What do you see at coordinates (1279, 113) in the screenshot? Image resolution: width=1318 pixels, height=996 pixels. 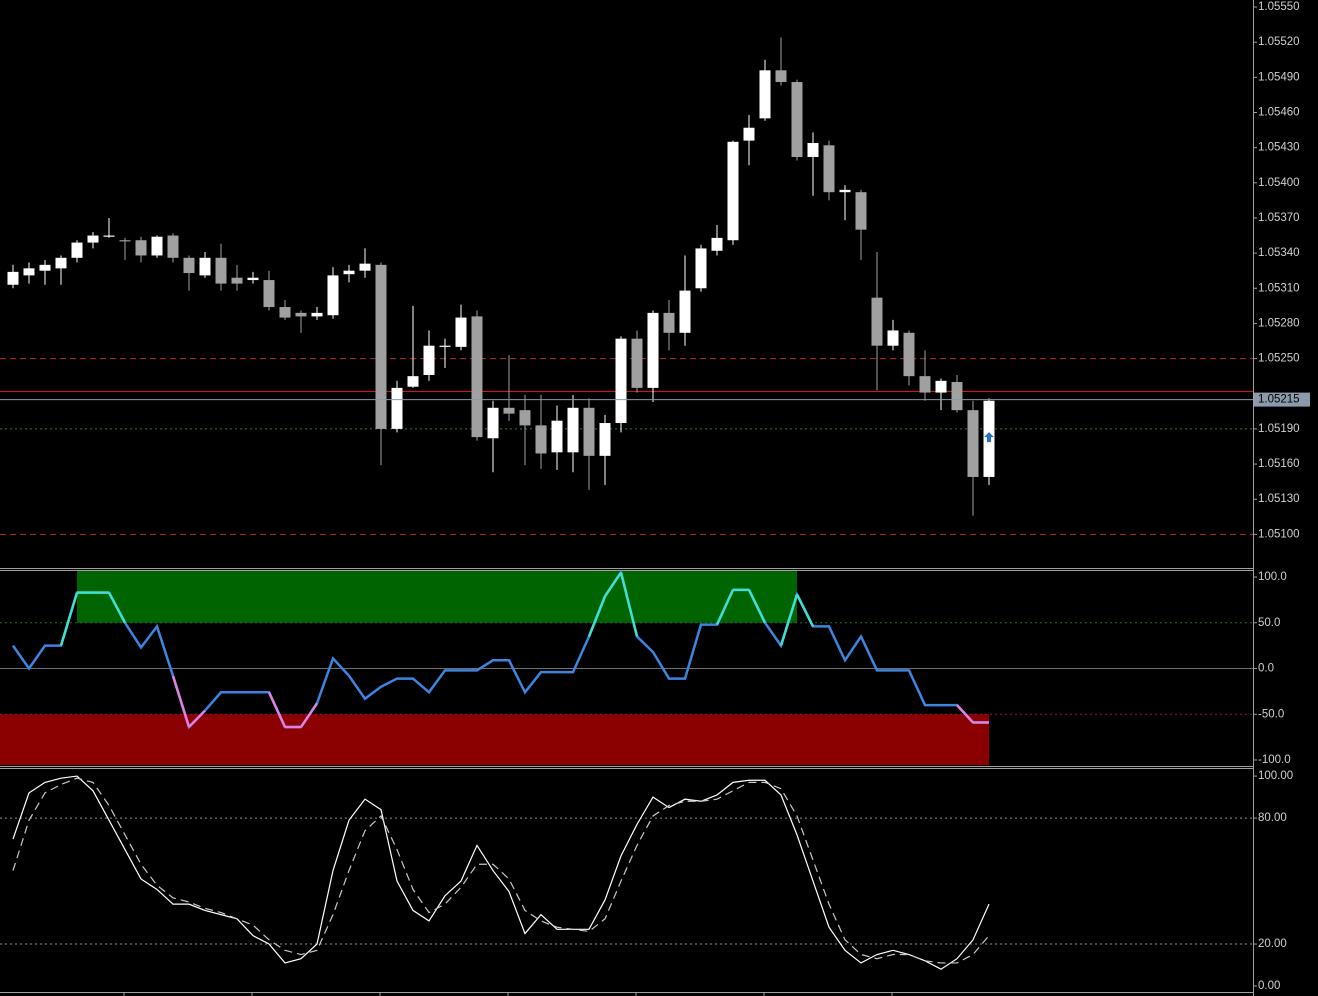 I see `y-tick-label: 1.05460` at bounding box center [1279, 113].